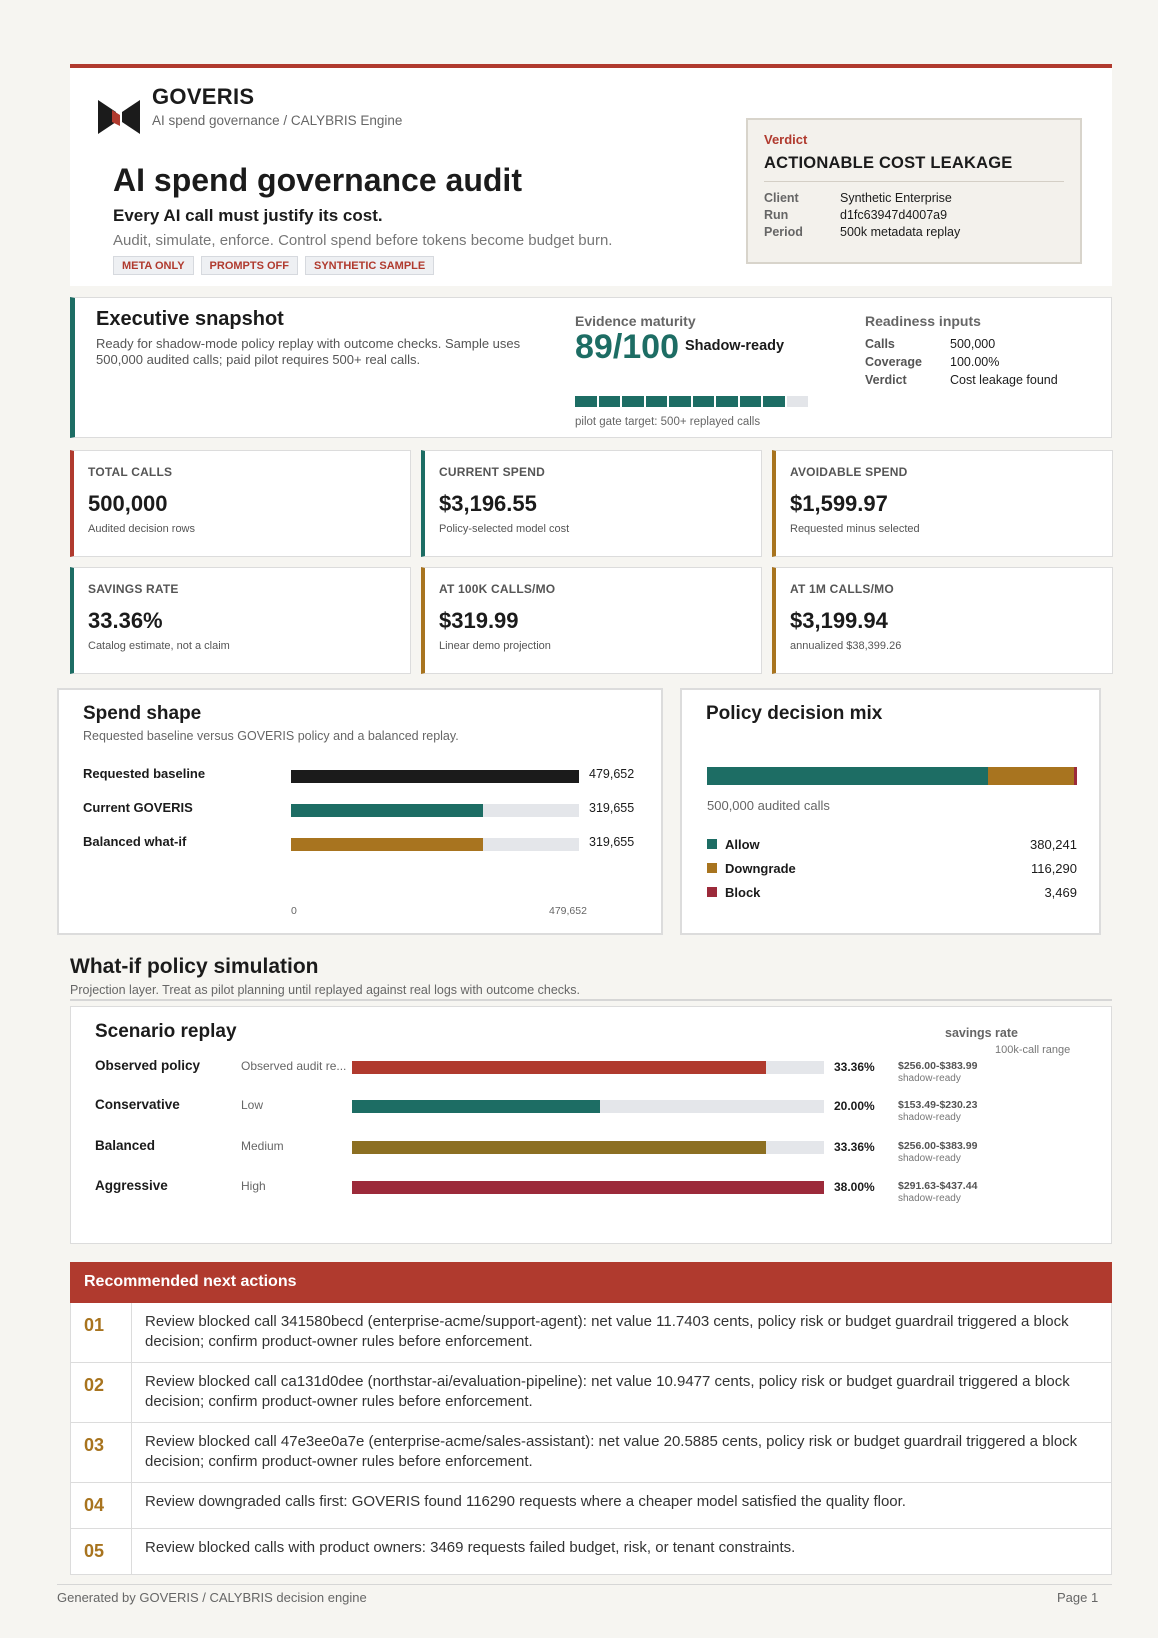 The image size is (1158, 1638). What do you see at coordinates (1053, 868) in the screenshot?
I see `legend-value: 116,290` at bounding box center [1053, 868].